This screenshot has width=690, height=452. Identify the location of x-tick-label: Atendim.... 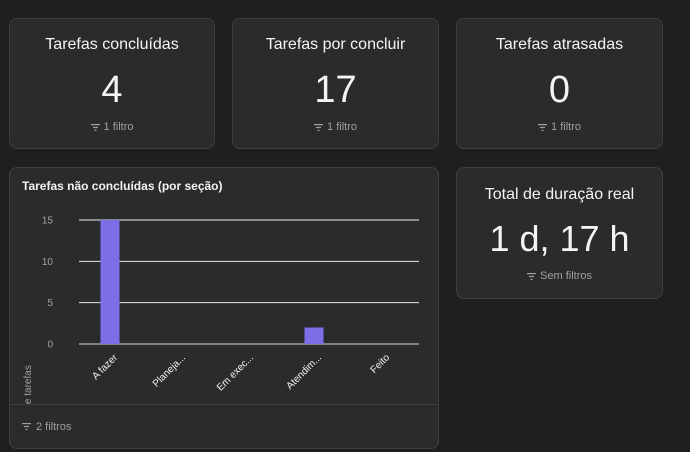
(305, 372).